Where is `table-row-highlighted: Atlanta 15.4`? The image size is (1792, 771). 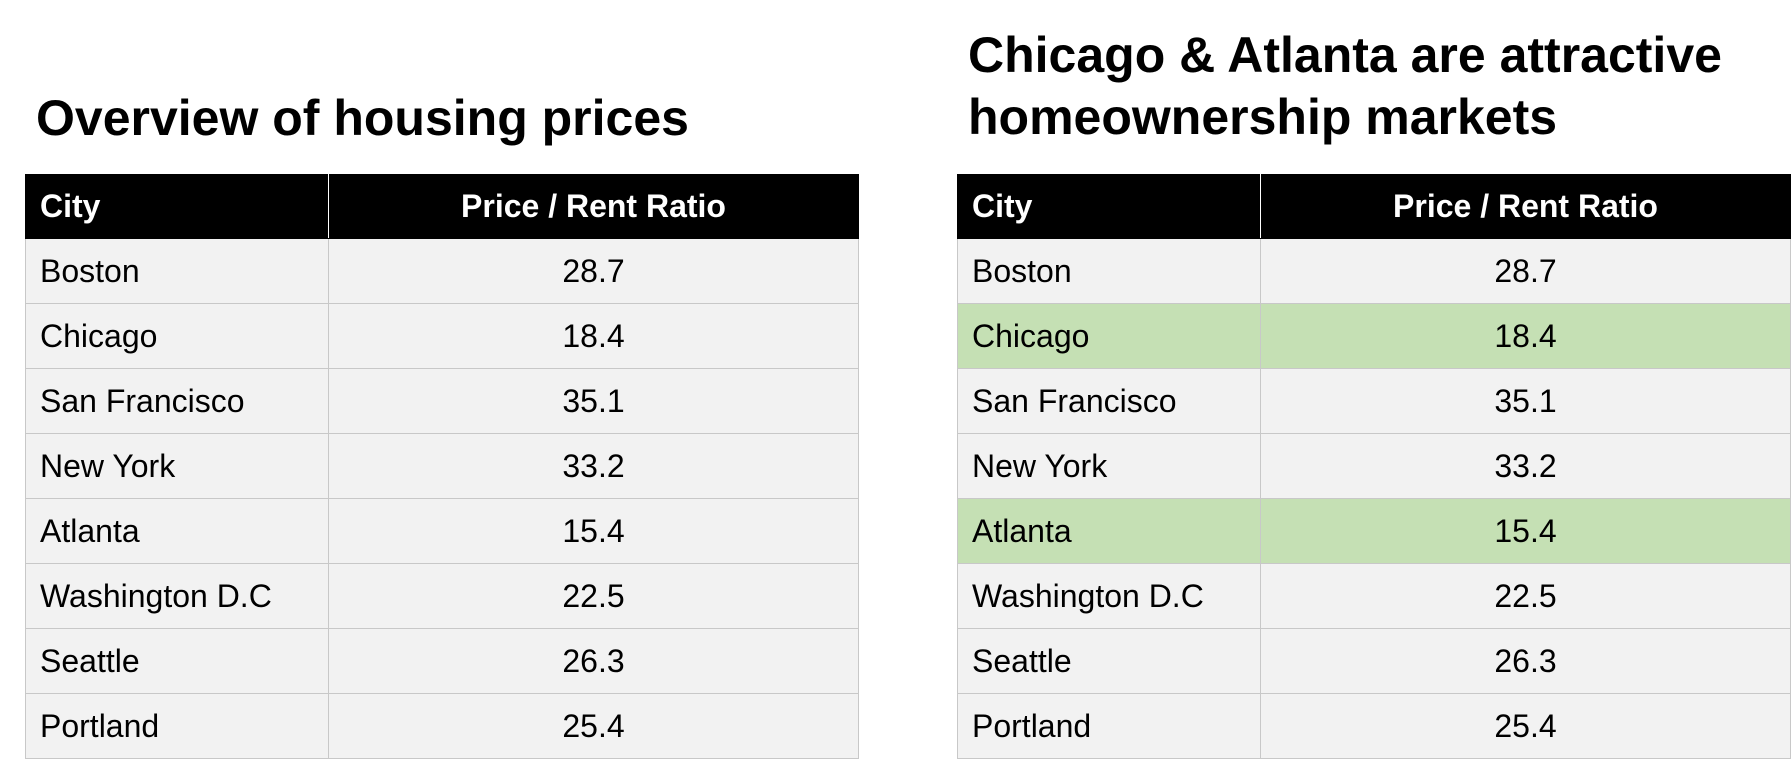 table-row-highlighted: Atlanta 15.4 is located at coordinates (1374, 531).